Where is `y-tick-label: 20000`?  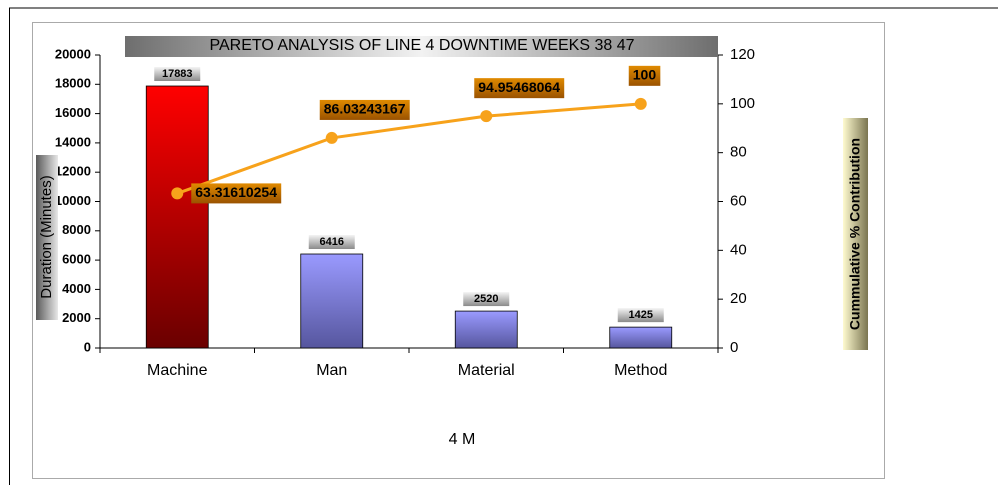
y-tick-label: 20000 is located at coordinates (73, 53).